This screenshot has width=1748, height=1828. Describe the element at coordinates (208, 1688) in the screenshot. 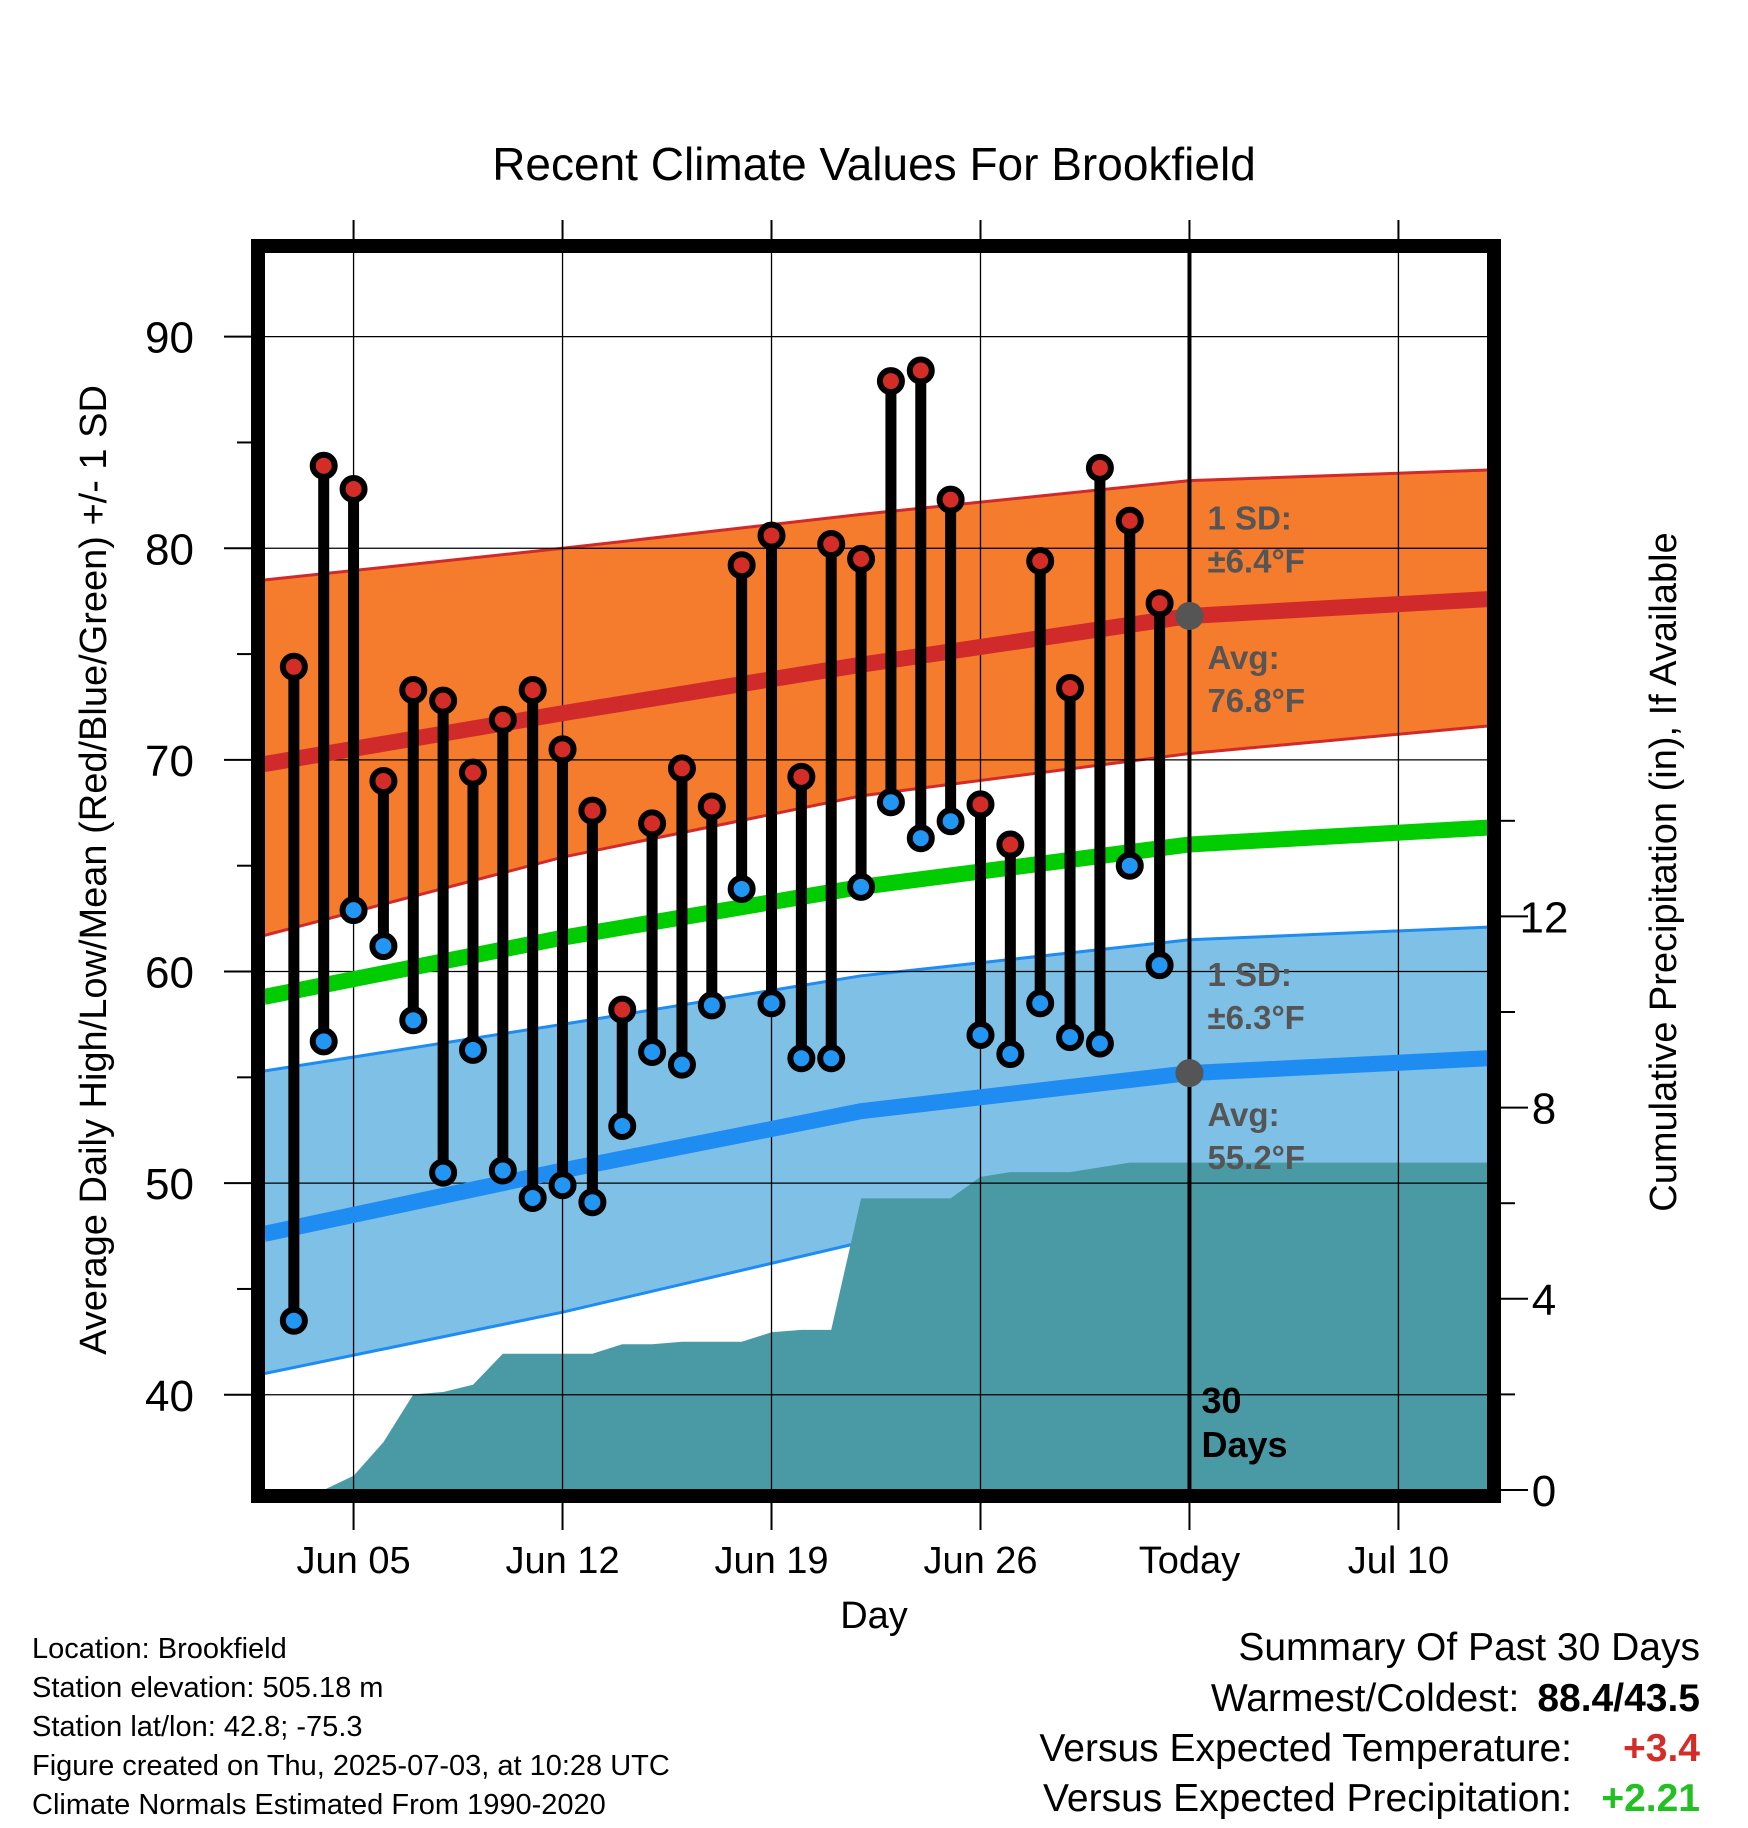

I see `elevation-text: Station elevation: 505.18 m` at that location.